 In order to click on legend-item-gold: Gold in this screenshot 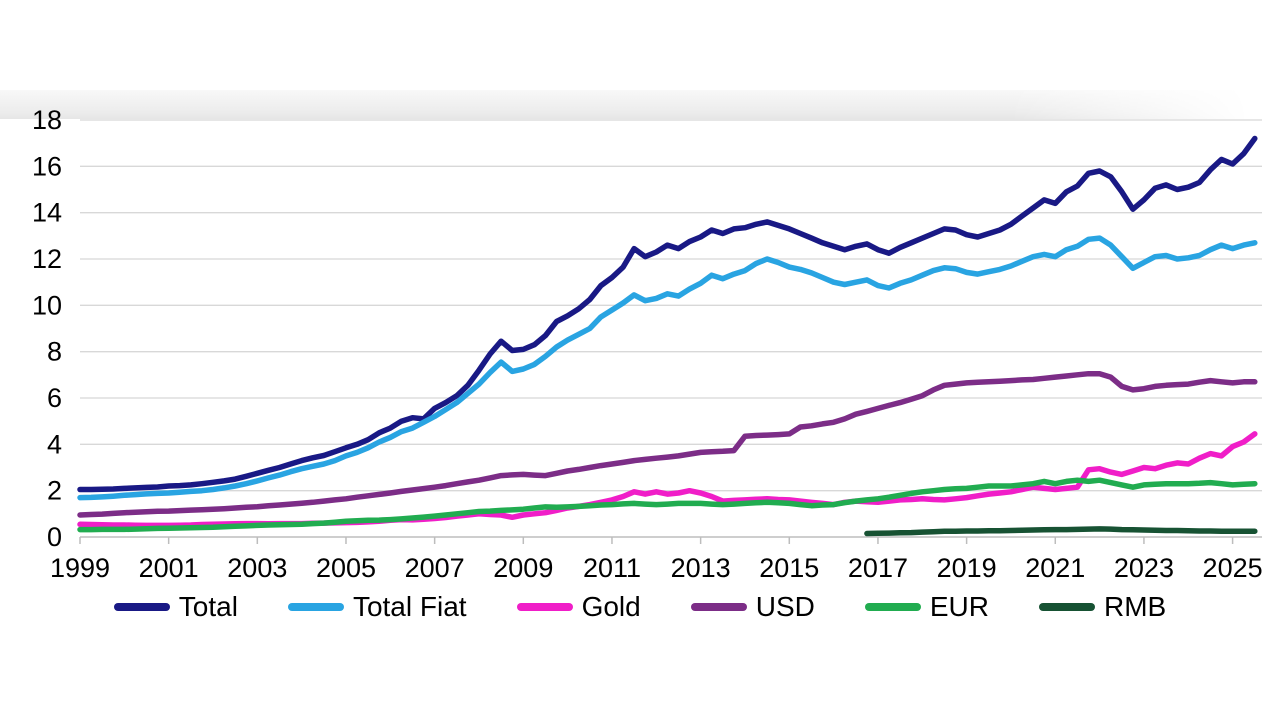, I will do `click(578, 606)`.